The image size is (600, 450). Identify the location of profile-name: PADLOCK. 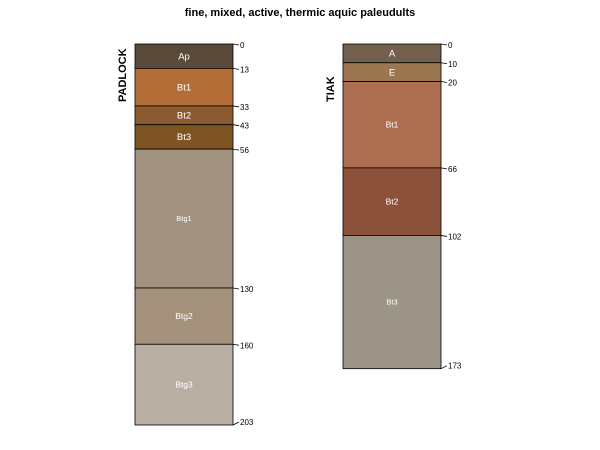
(123, 75).